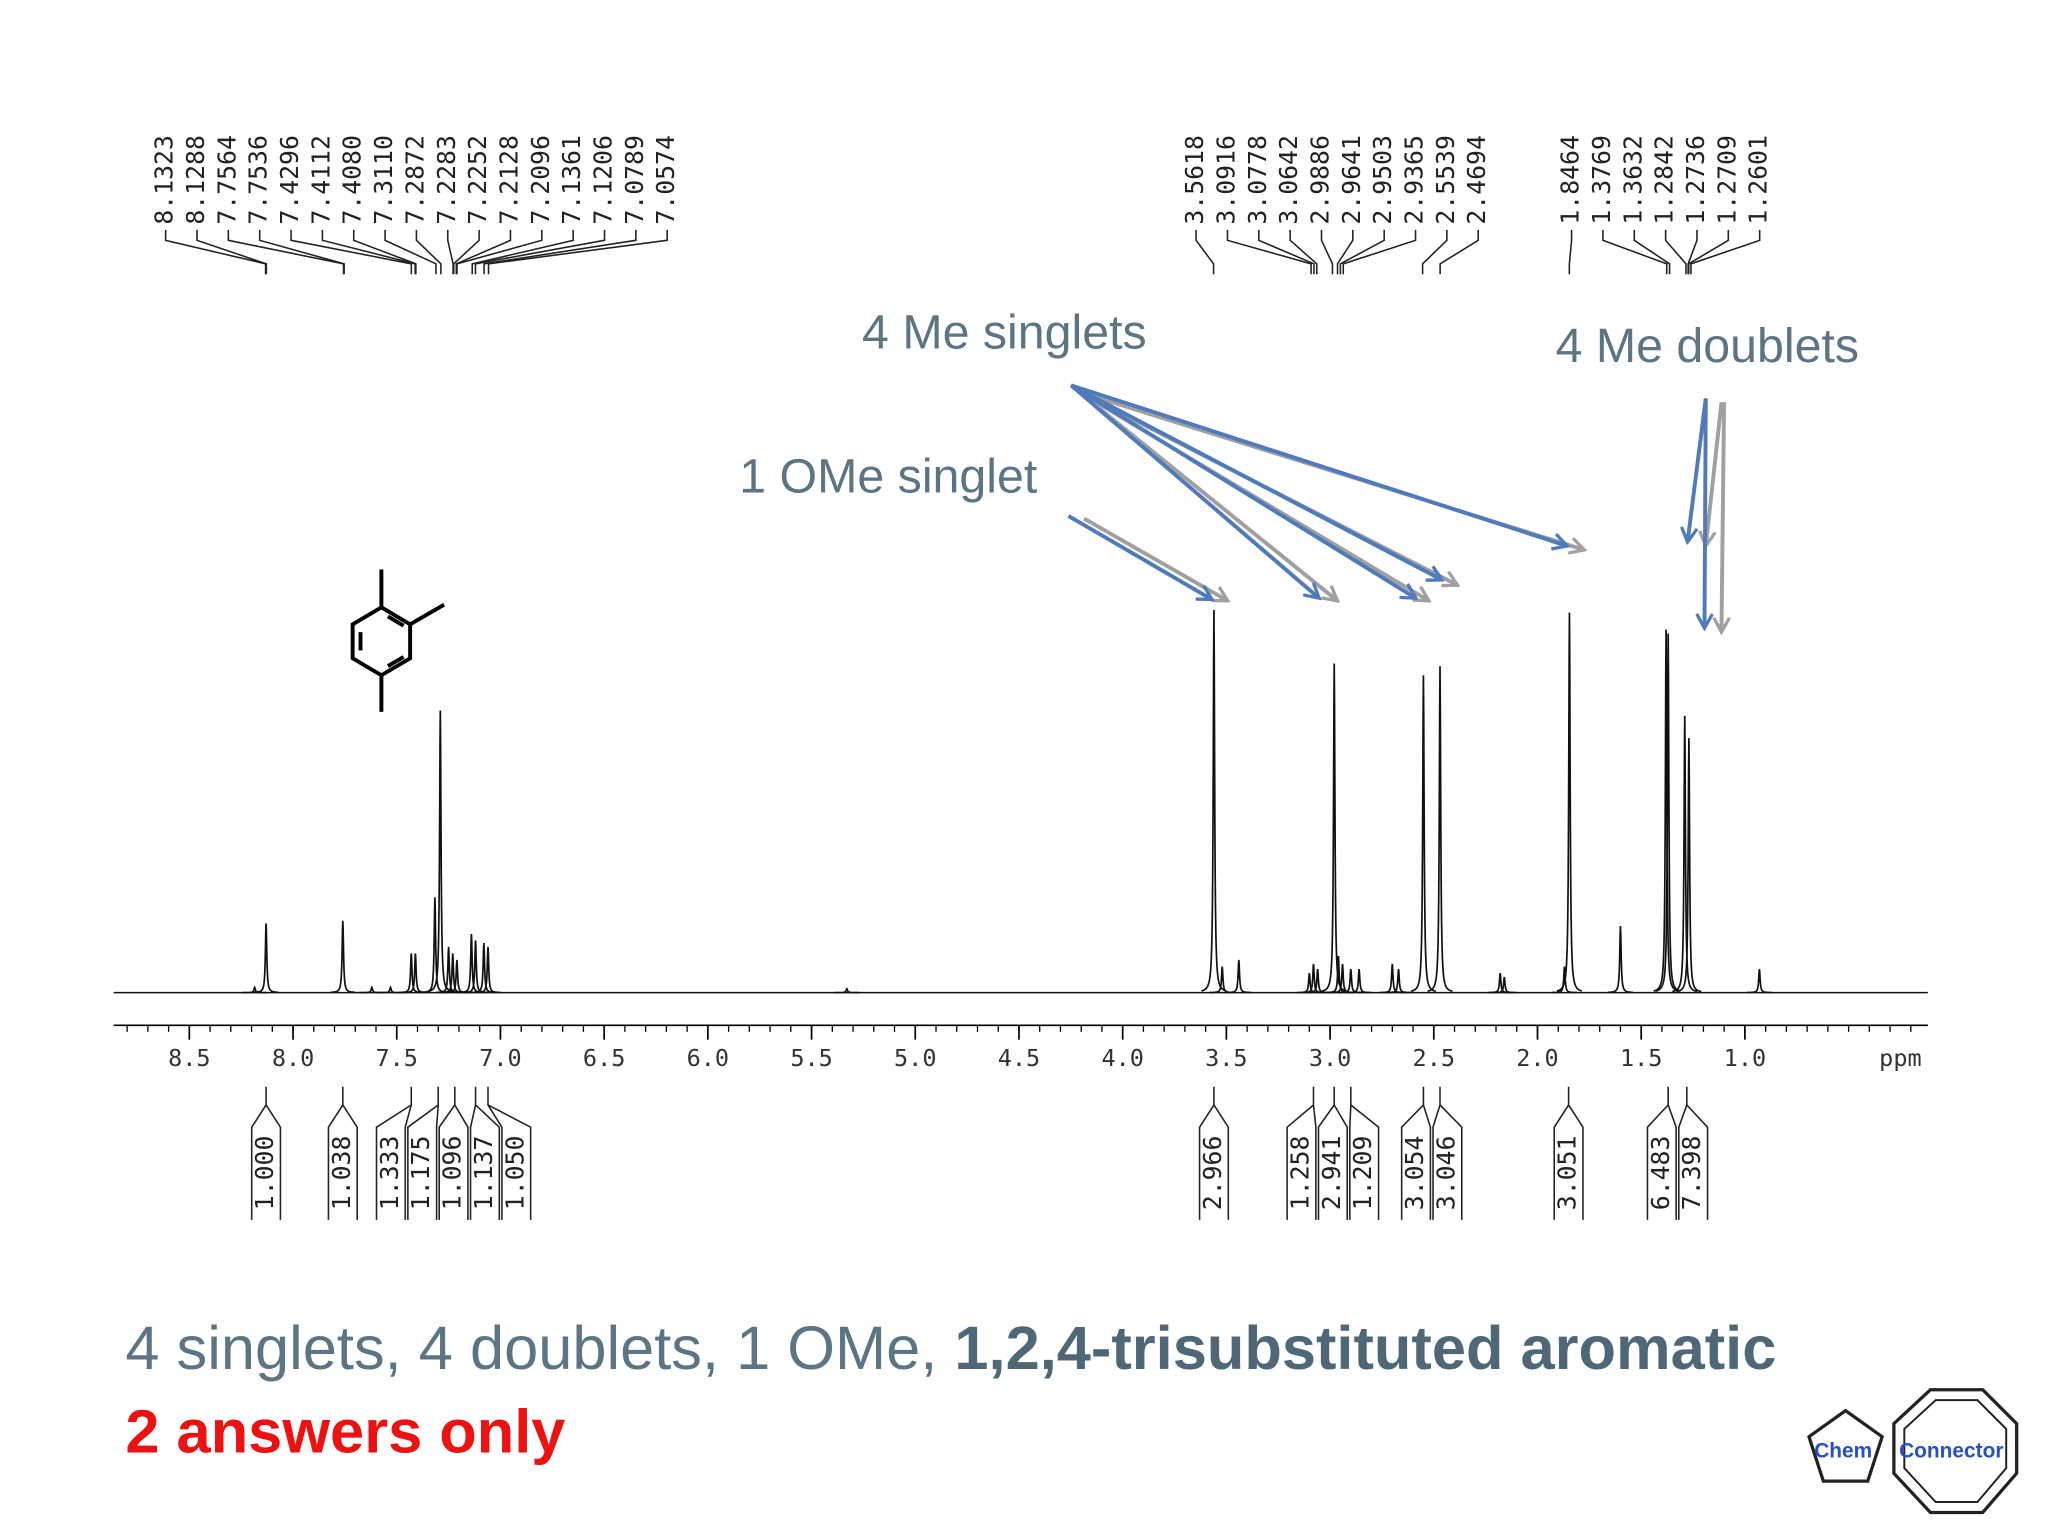 The width and height of the screenshot is (2048, 1536). What do you see at coordinates (1664, 180) in the screenshot?
I see `peak-label: 1.2842` at bounding box center [1664, 180].